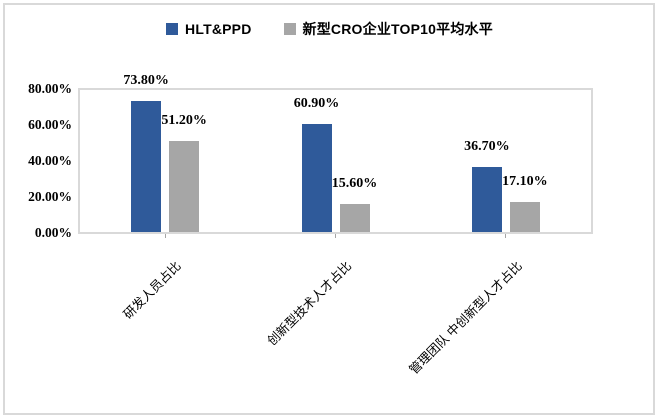 The width and height of the screenshot is (659, 420). Describe the element at coordinates (309, 303) in the screenshot. I see `category-label-2: 创新型技术人才占比` at that location.